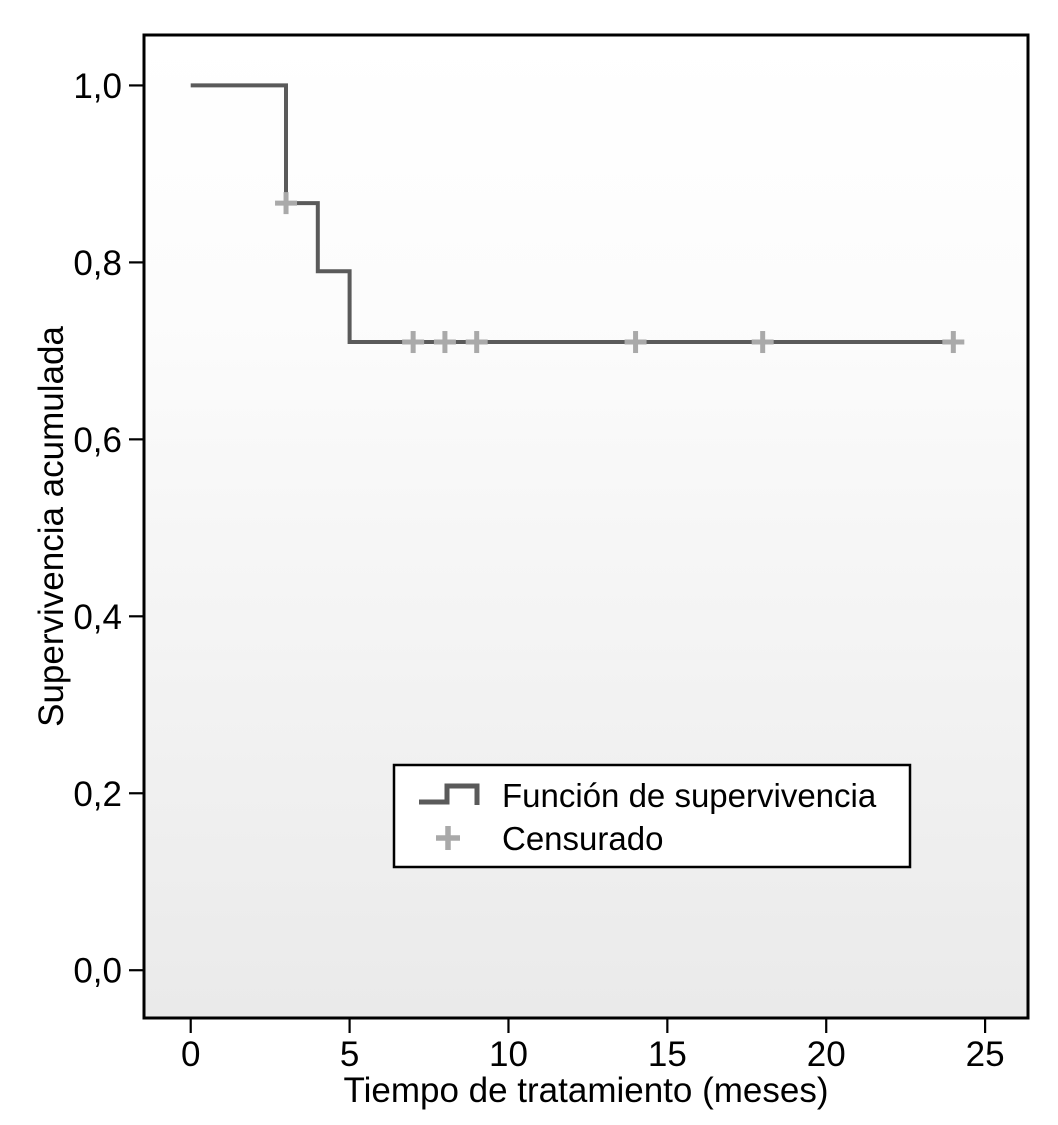 The width and height of the screenshot is (1058, 1125). Describe the element at coordinates (620, 273) in the screenshot. I see `censor-marks-group` at that location.